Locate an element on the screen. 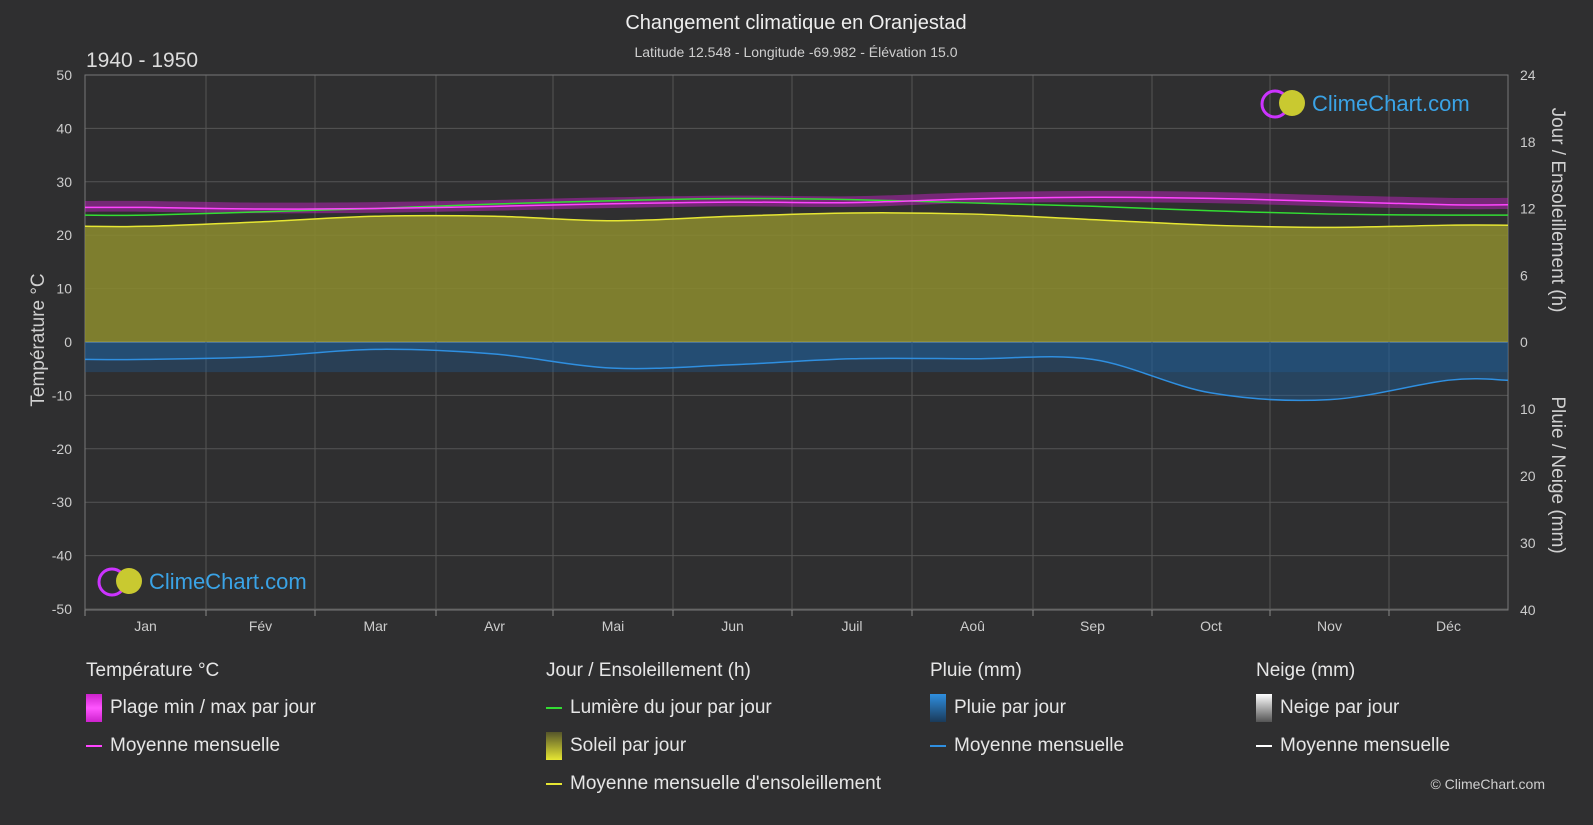 This screenshot has height=825, width=1593. sun-mean-swatch is located at coordinates (554, 784).